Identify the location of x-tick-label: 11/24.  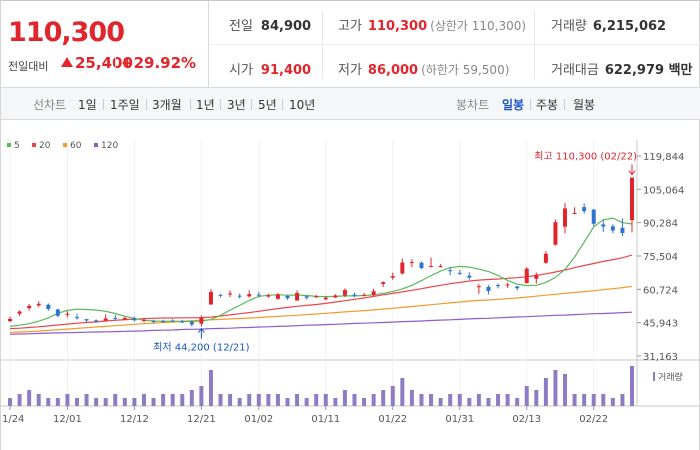
(12, 419).